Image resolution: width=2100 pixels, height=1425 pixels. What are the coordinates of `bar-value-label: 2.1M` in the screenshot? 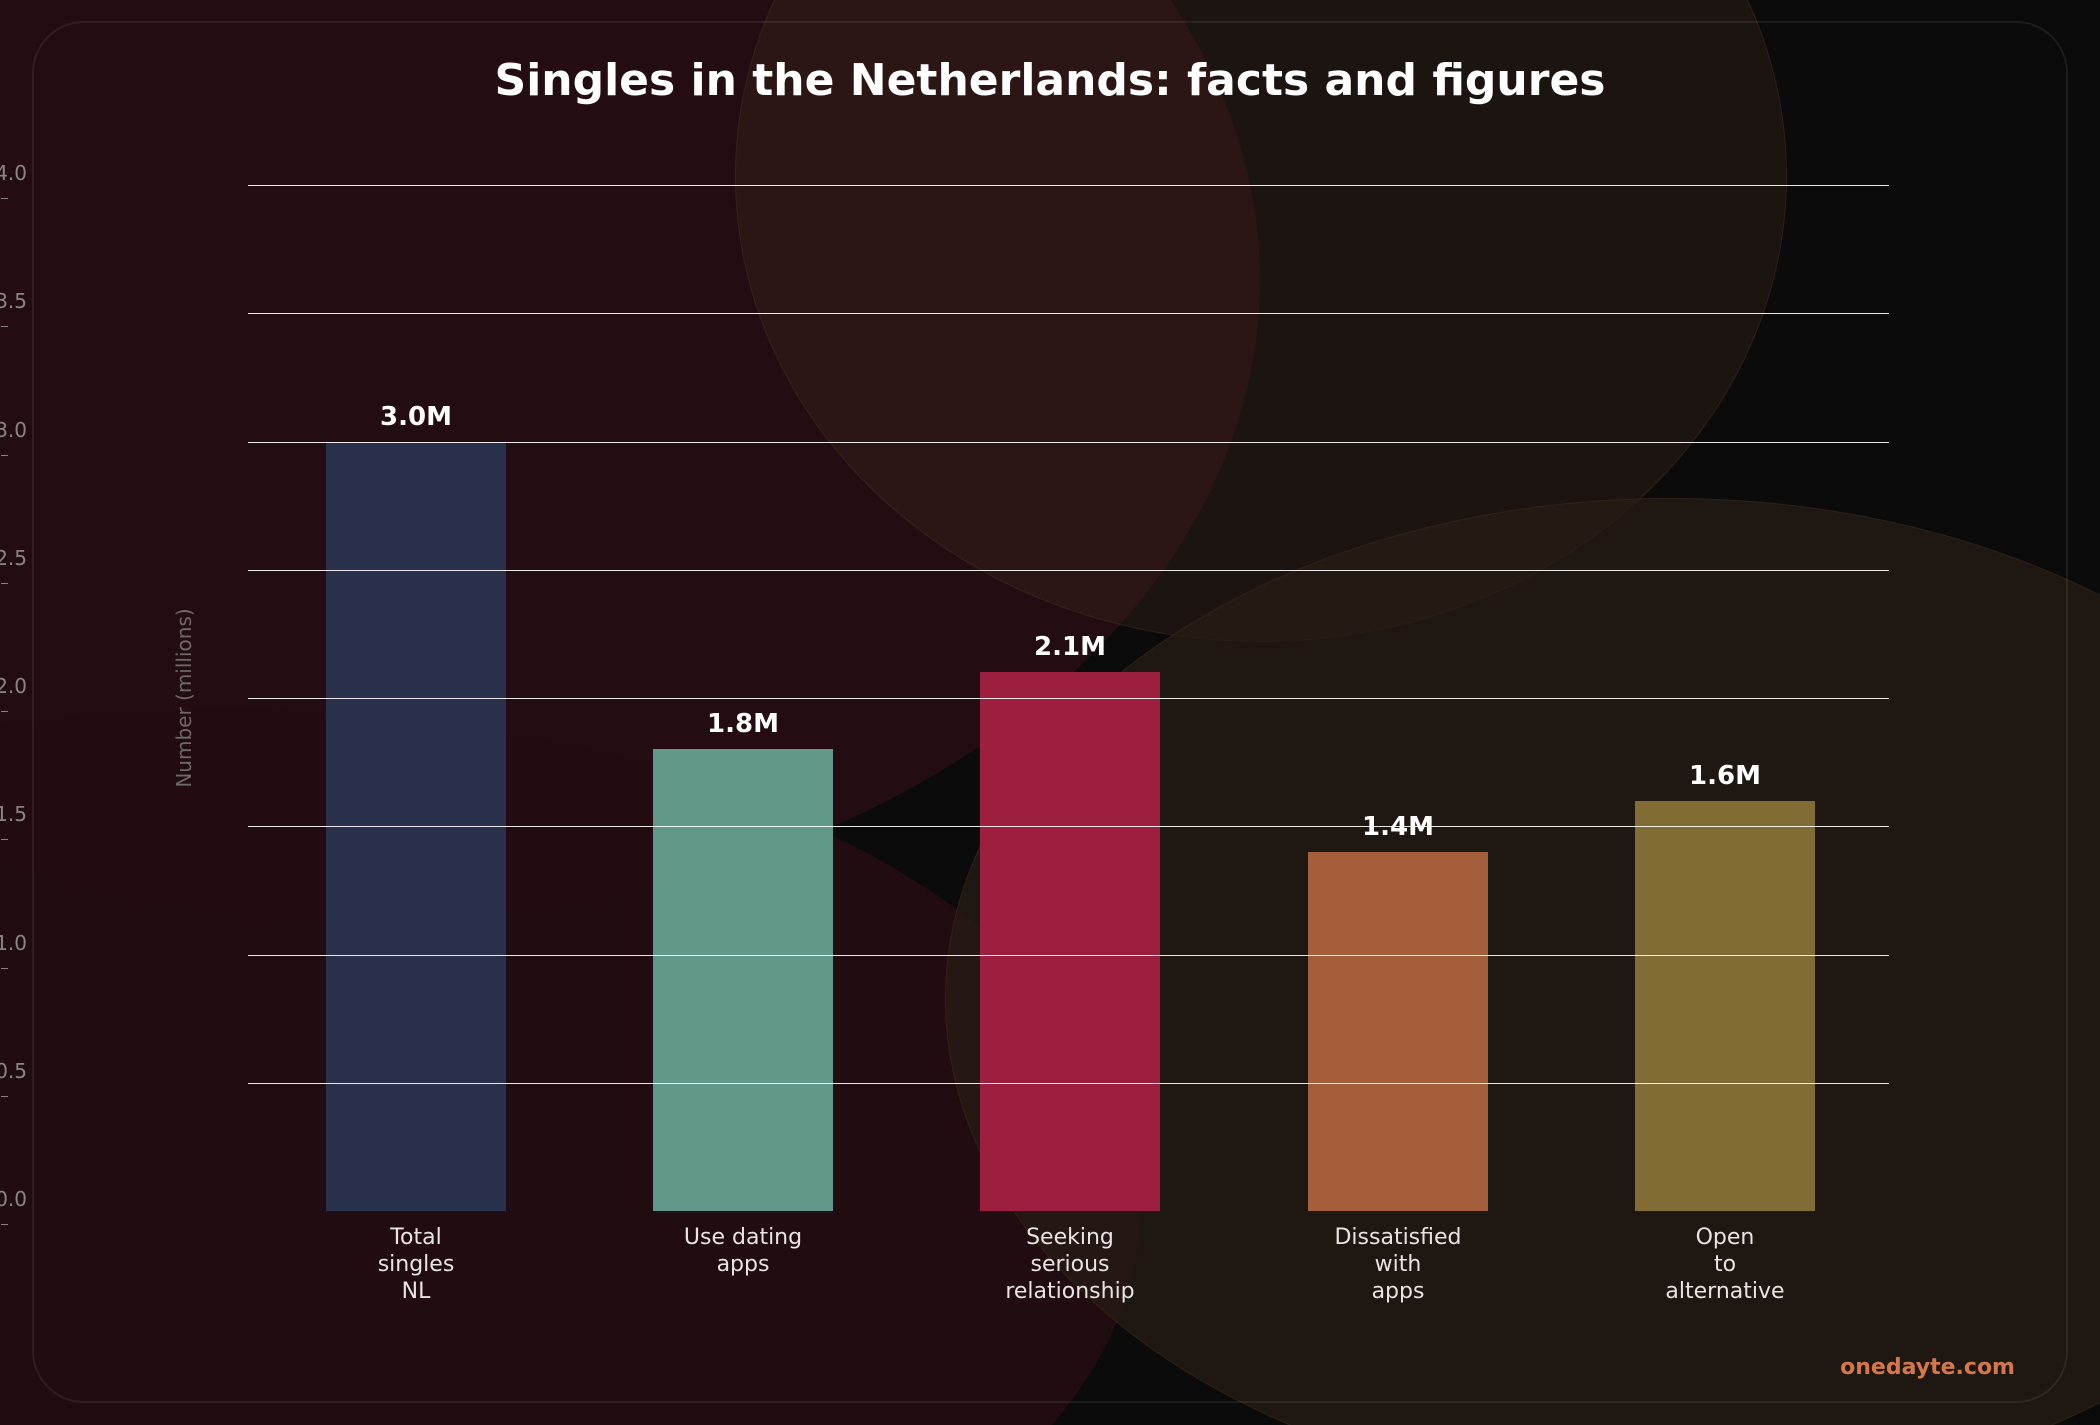 It's located at (1070, 647).